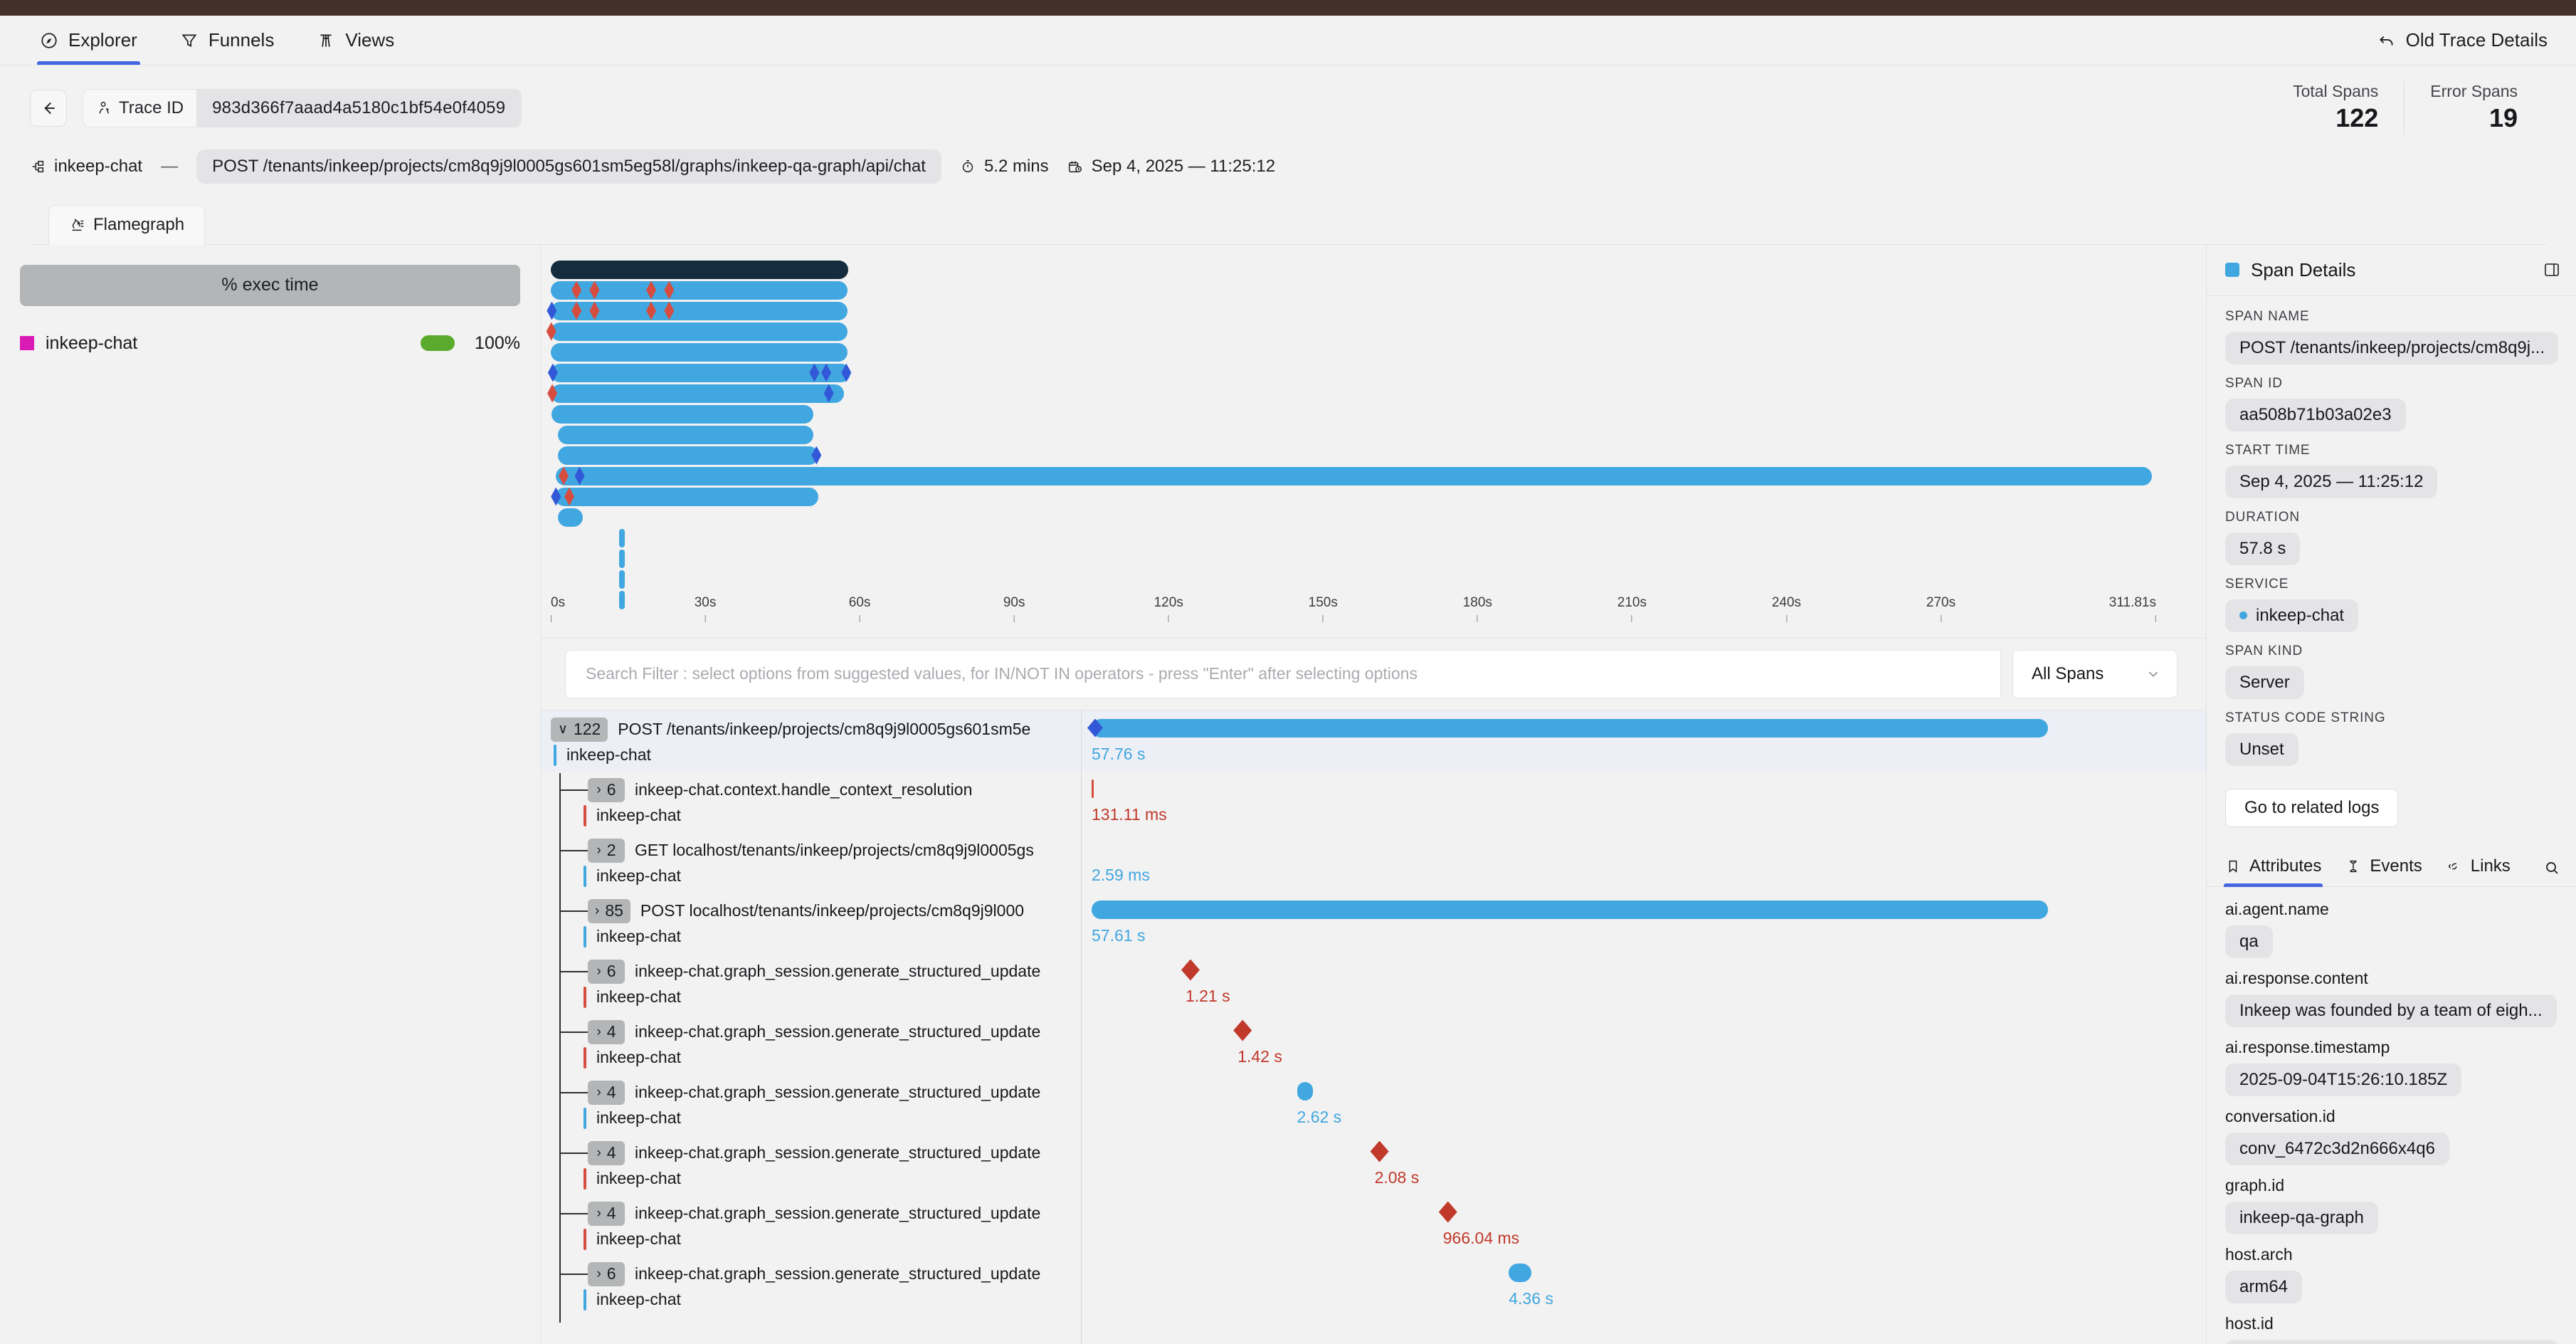 The image size is (2576, 1344). What do you see at coordinates (1644, 740) in the screenshot?
I see `waterfall-row: 57.76 s` at bounding box center [1644, 740].